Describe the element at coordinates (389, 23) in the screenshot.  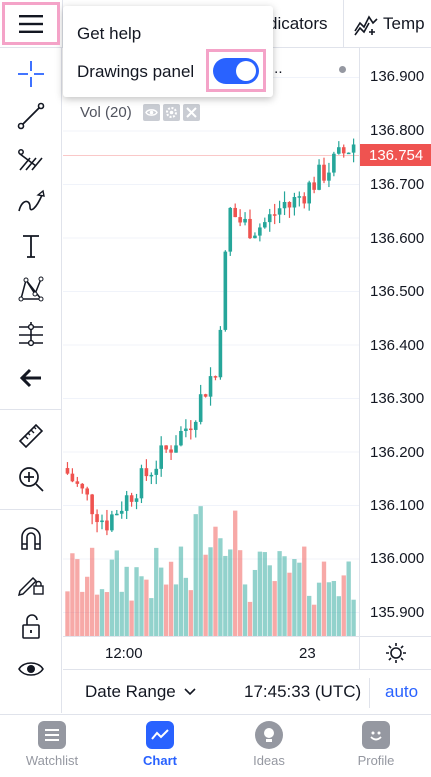
I see `templates-button: Temp` at that location.